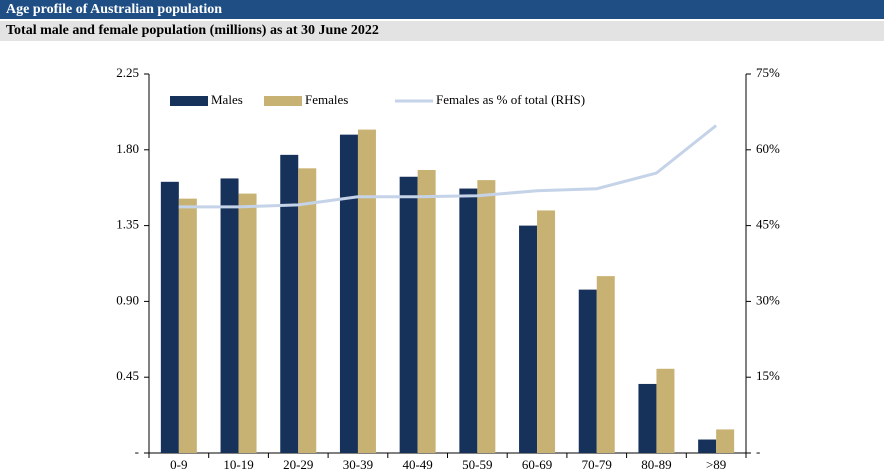 This screenshot has height=475, width=884. Describe the element at coordinates (127, 148) in the screenshot. I see `y-tick-label: 1.80` at that location.